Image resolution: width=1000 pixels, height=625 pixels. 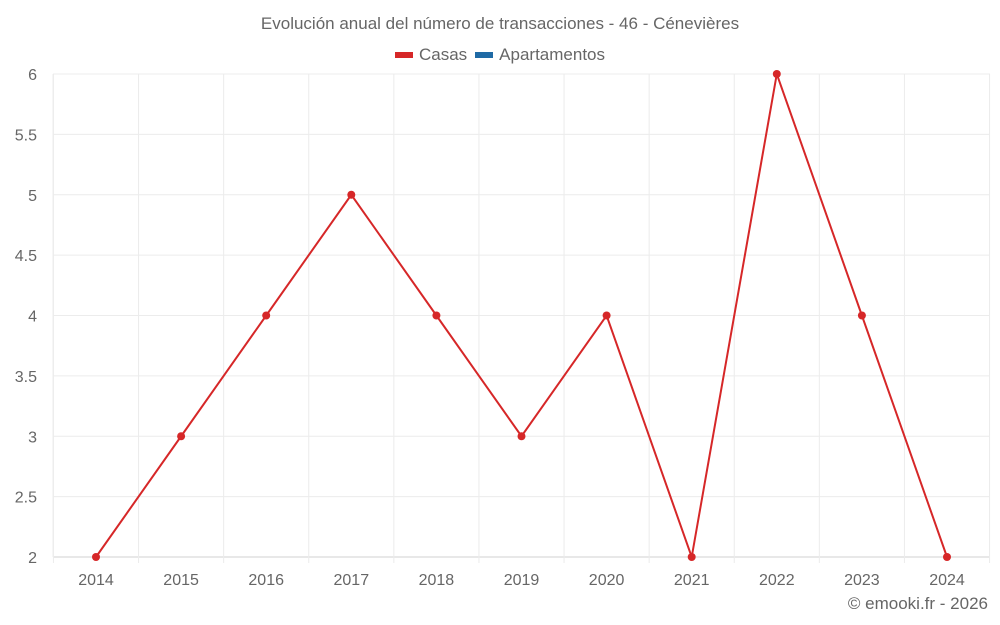 What do you see at coordinates (26, 135) in the screenshot?
I see `y-tick-label: 5.5` at bounding box center [26, 135].